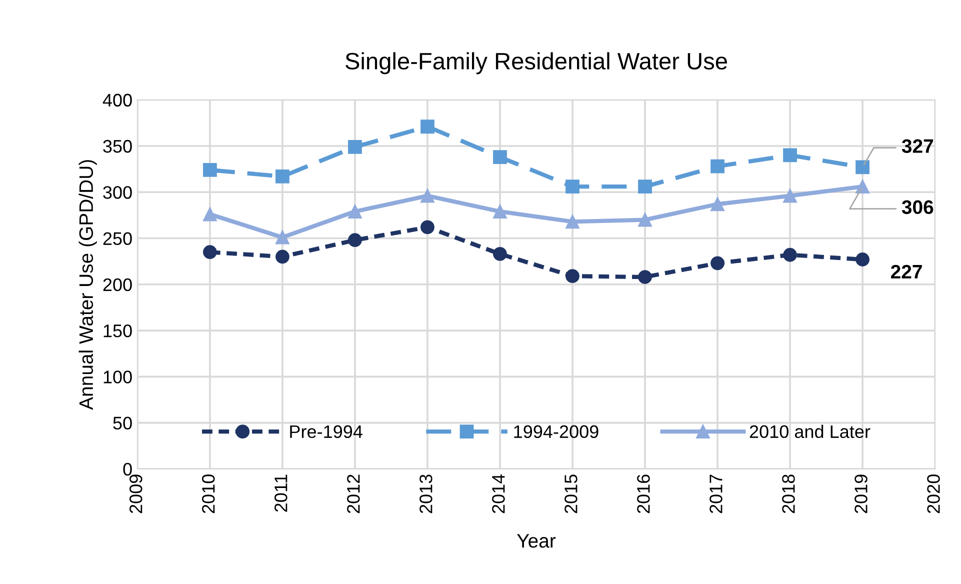 This screenshot has width=961, height=584. What do you see at coordinates (918, 207) in the screenshot?
I see `data-label: 306` at bounding box center [918, 207].